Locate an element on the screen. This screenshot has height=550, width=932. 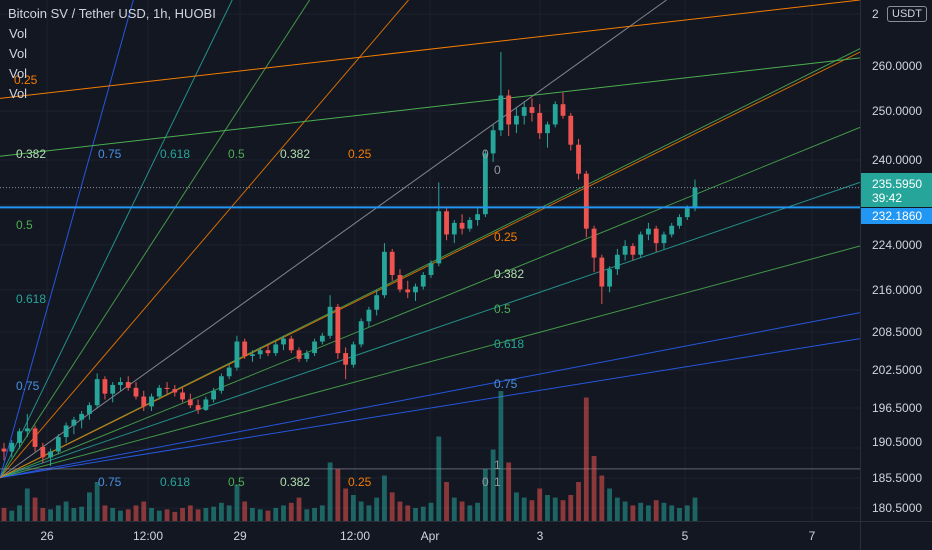
price-tick-label: 185.5000 is located at coordinates (897, 478).